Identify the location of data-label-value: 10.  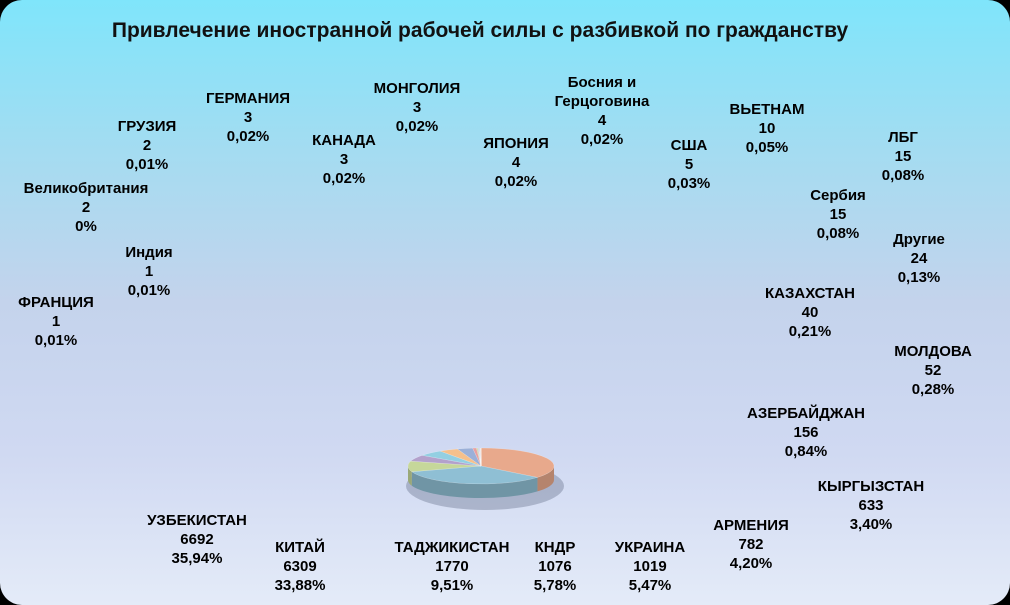
(767, 128).